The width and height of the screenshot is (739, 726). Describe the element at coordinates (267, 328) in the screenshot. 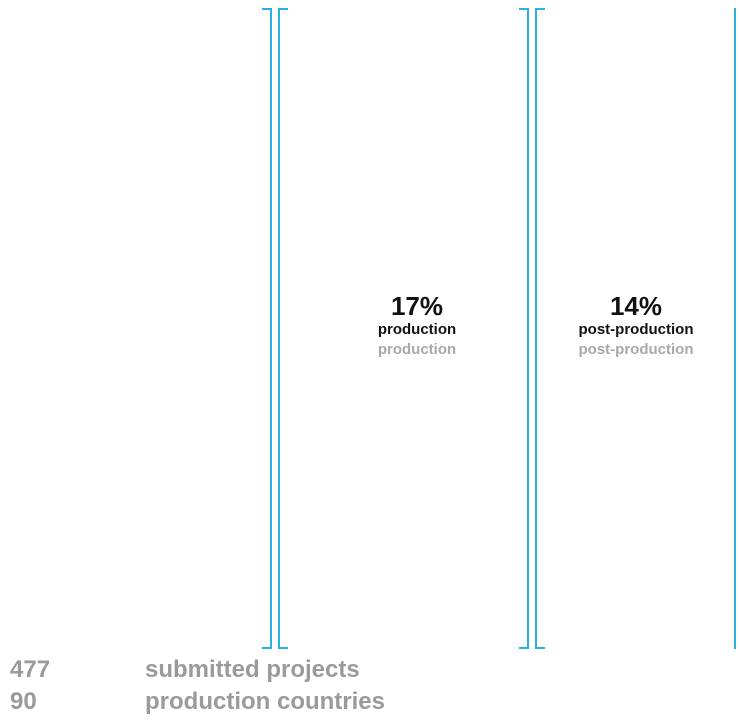

I see `segment-bracket-left-edge` at that location.